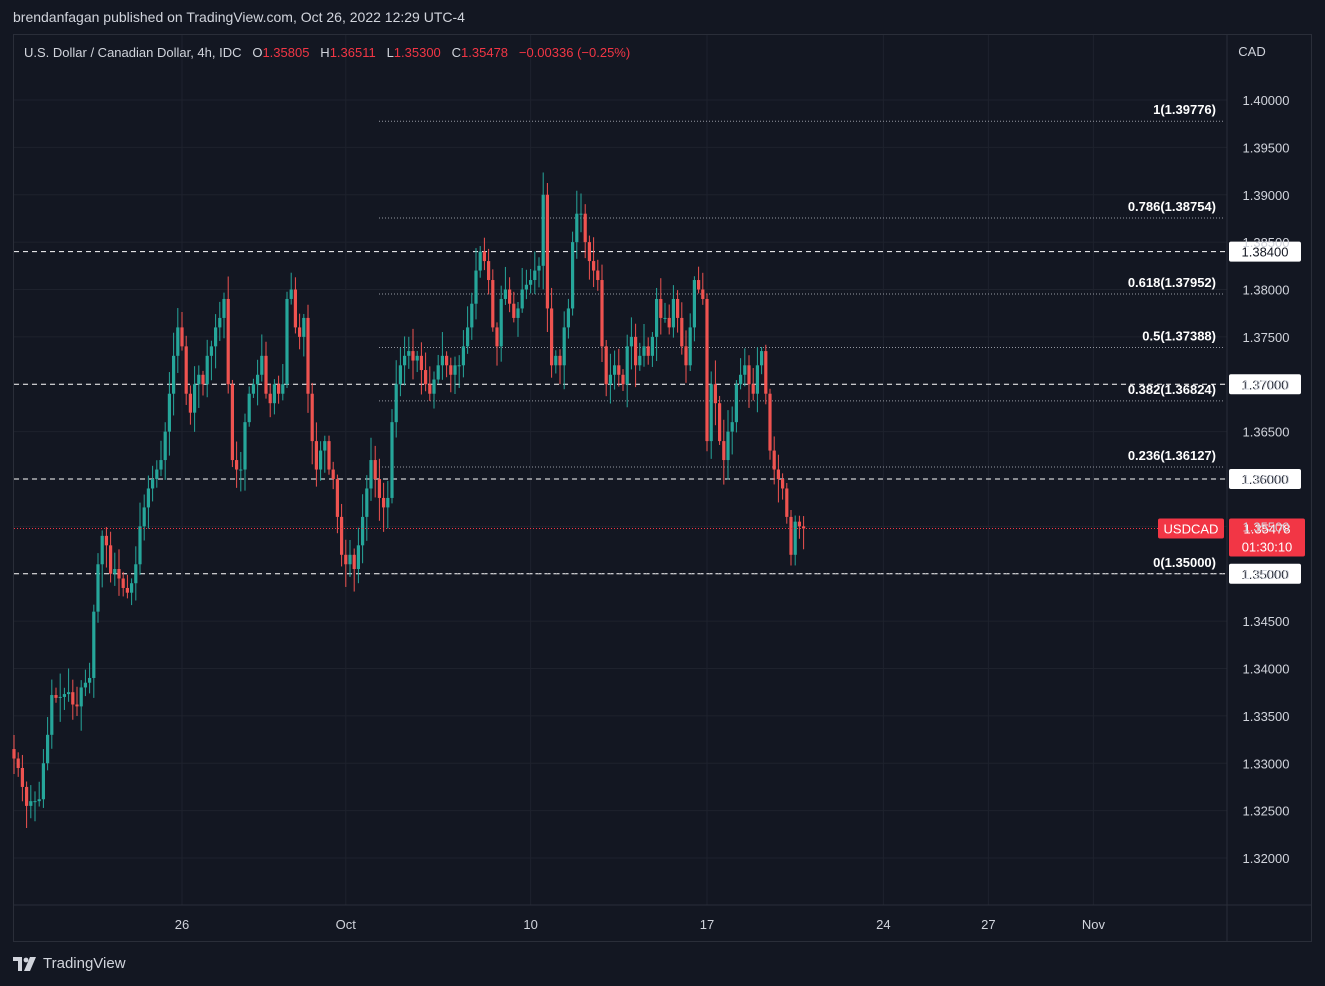 The width and height of the screenshot is (1325, 986). I want to click on y-tick-label: 1.32500, so click(1266, 811).